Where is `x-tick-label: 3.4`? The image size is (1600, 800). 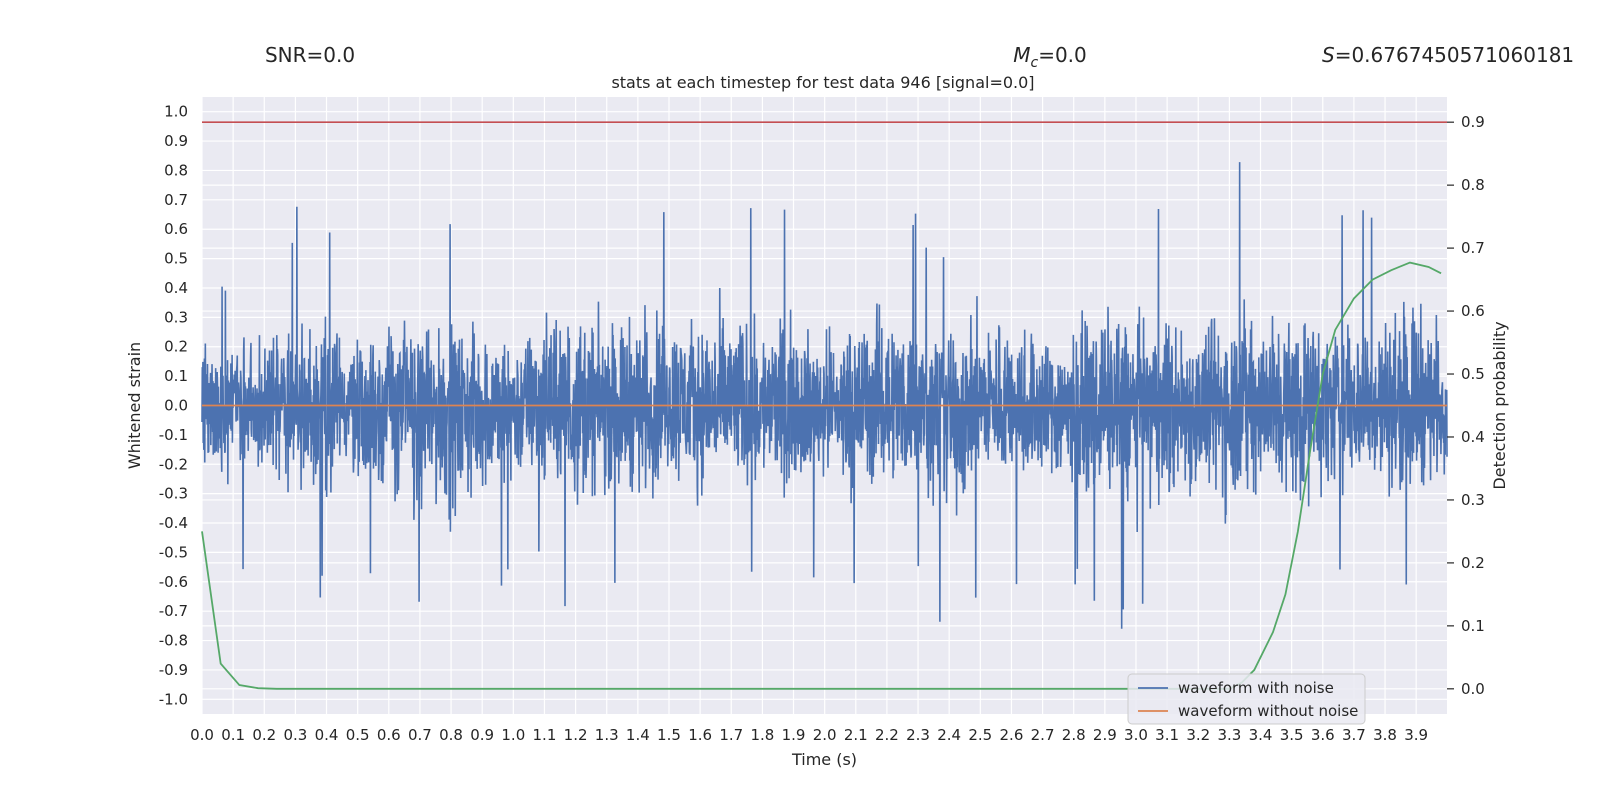
x-tick-label: 3.4 is located at coordinates (1261, 735).